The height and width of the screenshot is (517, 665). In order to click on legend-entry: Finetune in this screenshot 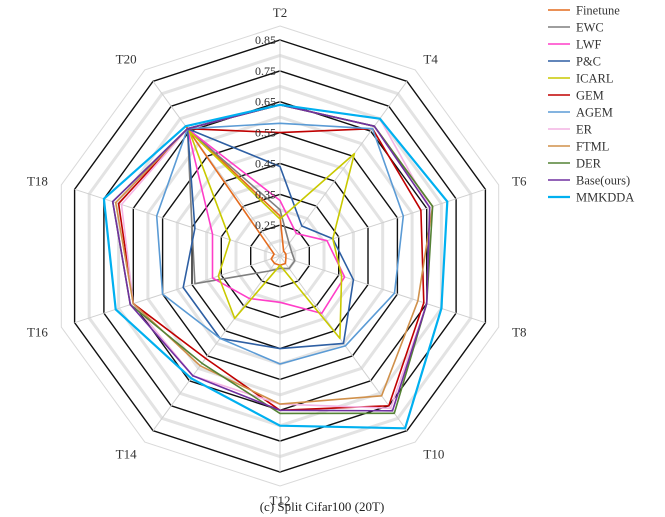, I will do `click(598, 11)`.